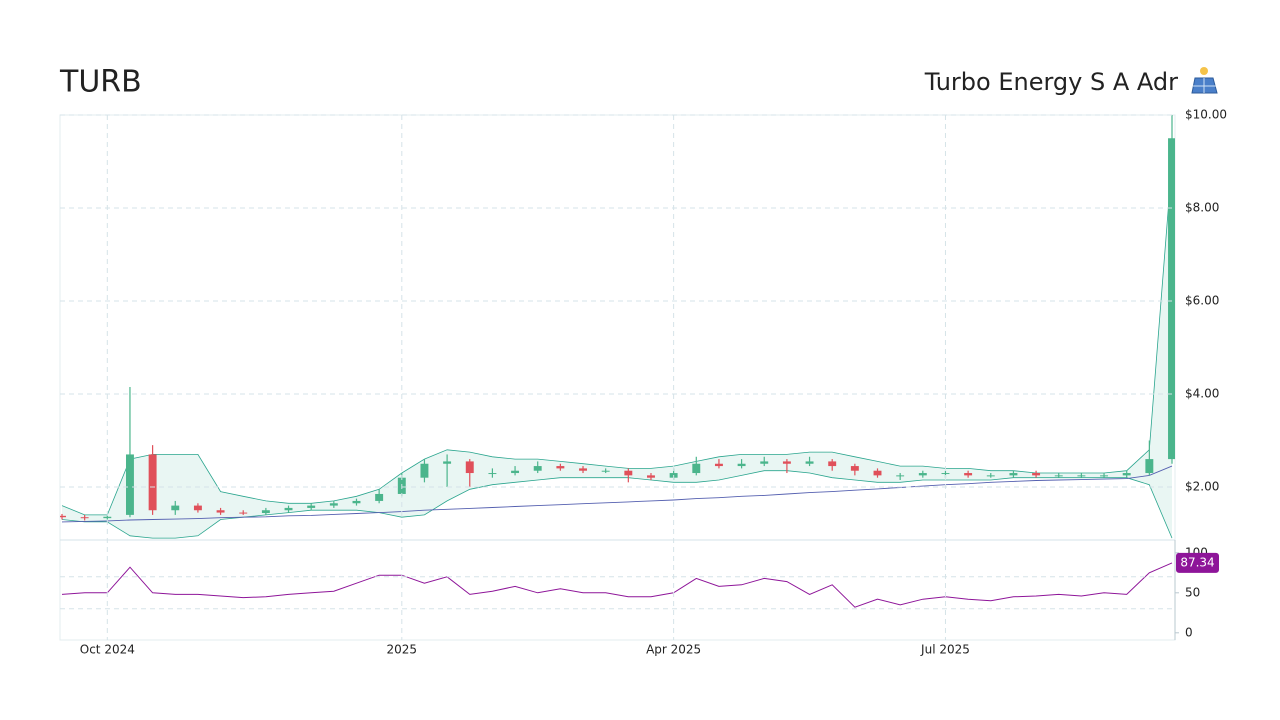 The image size is (1280, 720). I want to click on company-name: Turbo Energy S A Adr, so click(1051, 82).